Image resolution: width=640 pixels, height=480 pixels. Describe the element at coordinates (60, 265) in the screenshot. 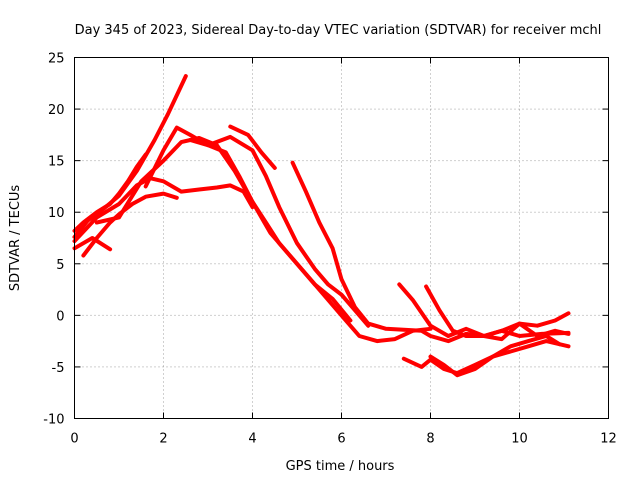

I see `y-tick-label: 5` at that location.